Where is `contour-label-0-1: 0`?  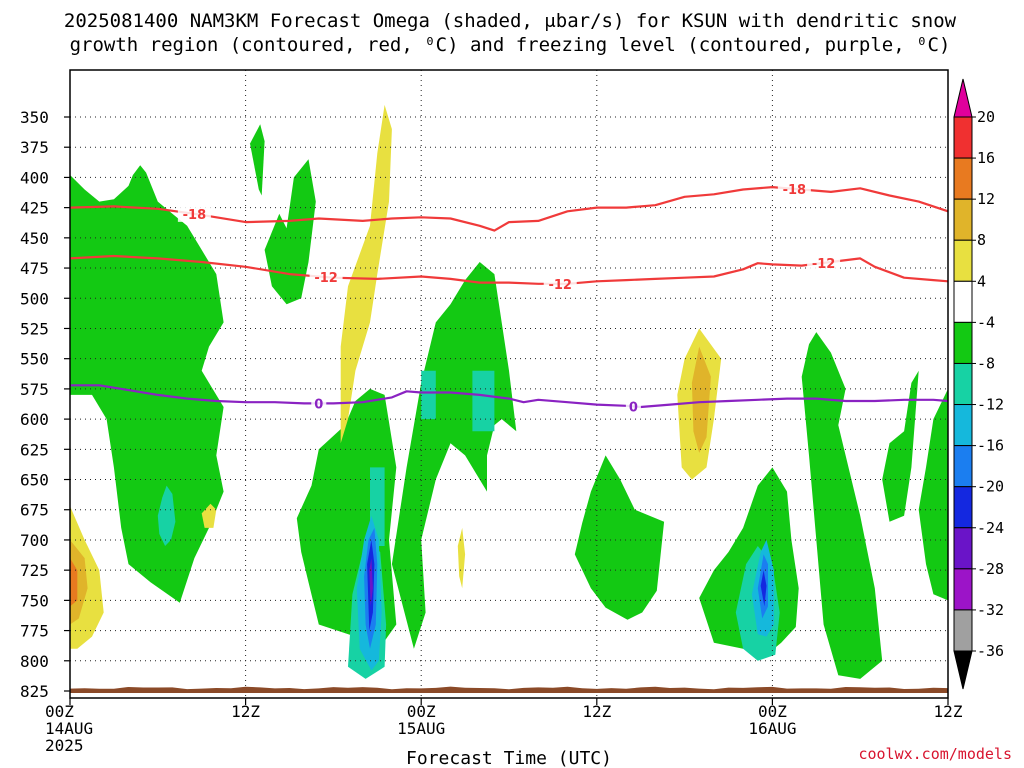
contour-label-0-1: 0 is located at coordinates (633, 407).